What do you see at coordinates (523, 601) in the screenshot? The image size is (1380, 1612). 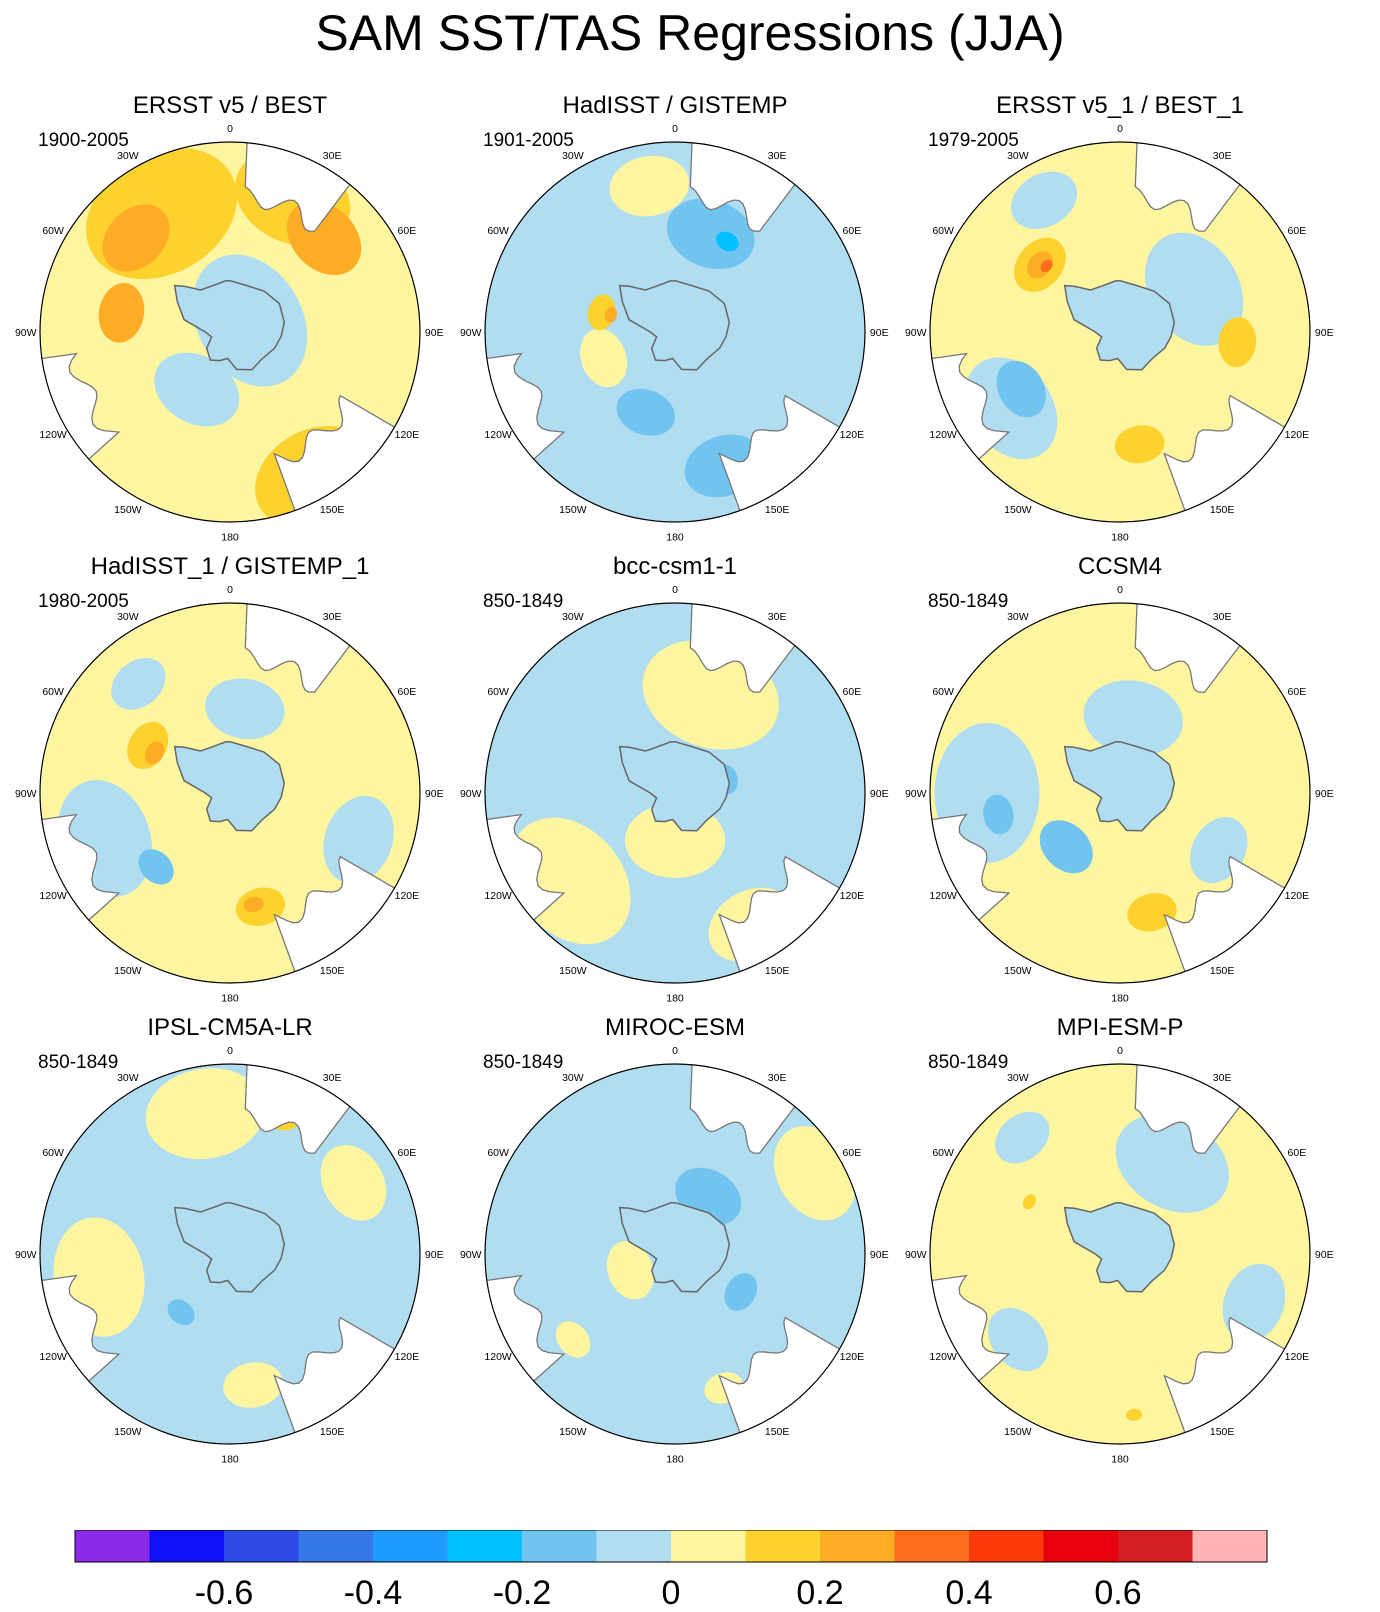 I see `panel-period: 850-1849` at bounding box center [523, 601].